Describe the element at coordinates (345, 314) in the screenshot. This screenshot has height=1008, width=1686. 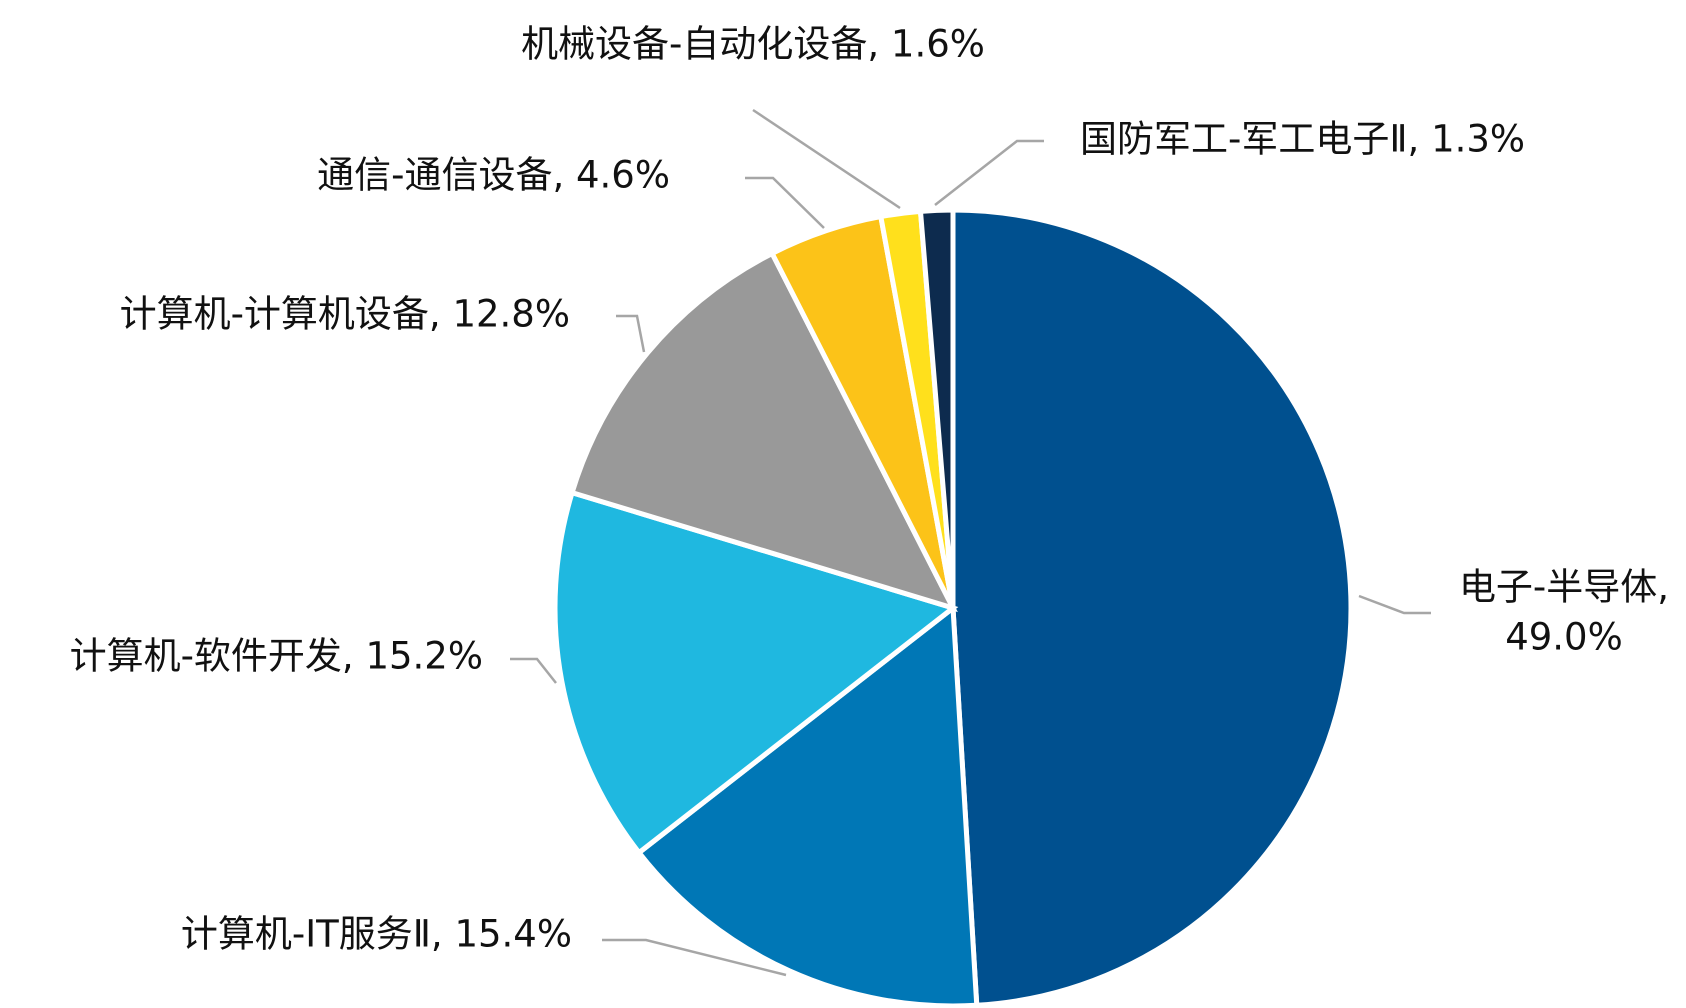
I see `data-label: 计算机-计算机设备, 12.8%` at that location.